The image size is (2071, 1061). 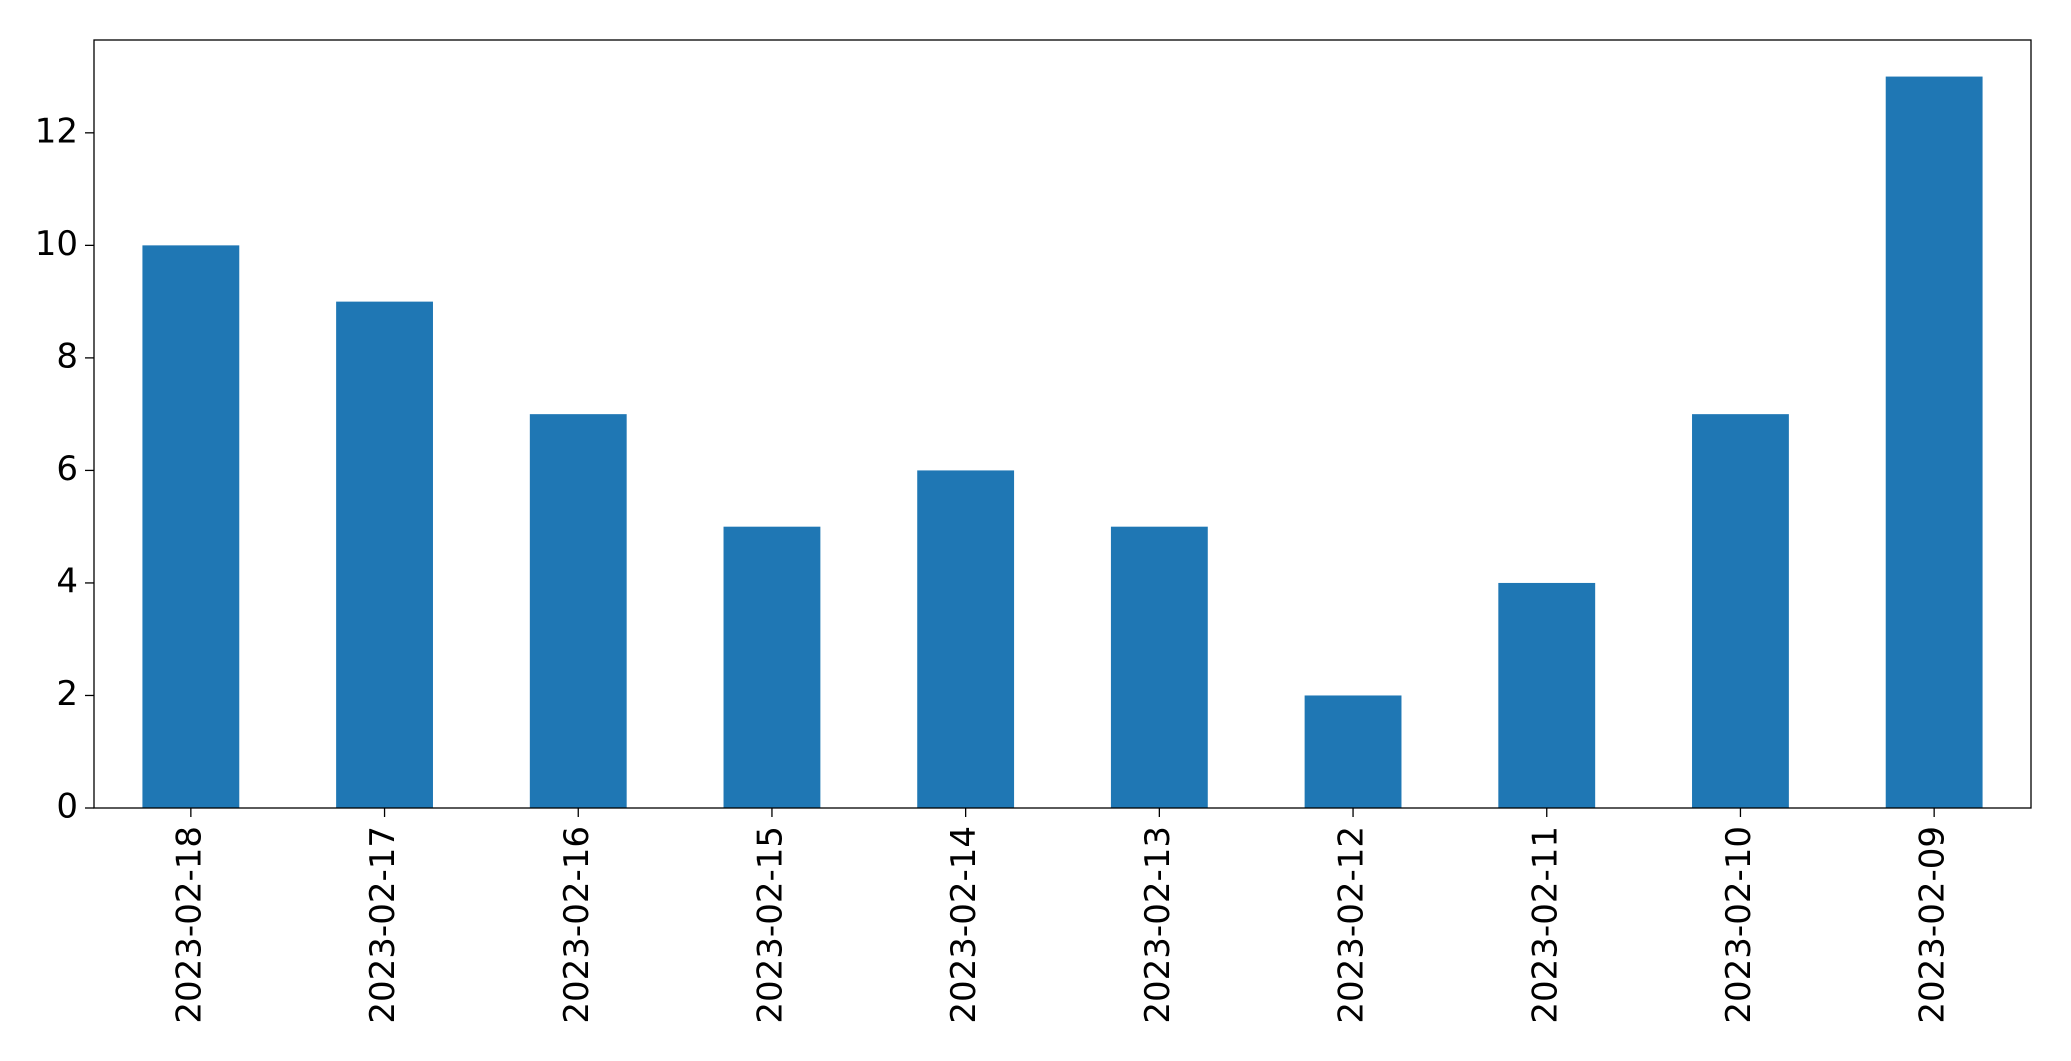 What do you see at coordinates (1545, 925) in the screenshot?
I see `x-tick-label: 2023-02-11` at bounding box center [1545, 925].